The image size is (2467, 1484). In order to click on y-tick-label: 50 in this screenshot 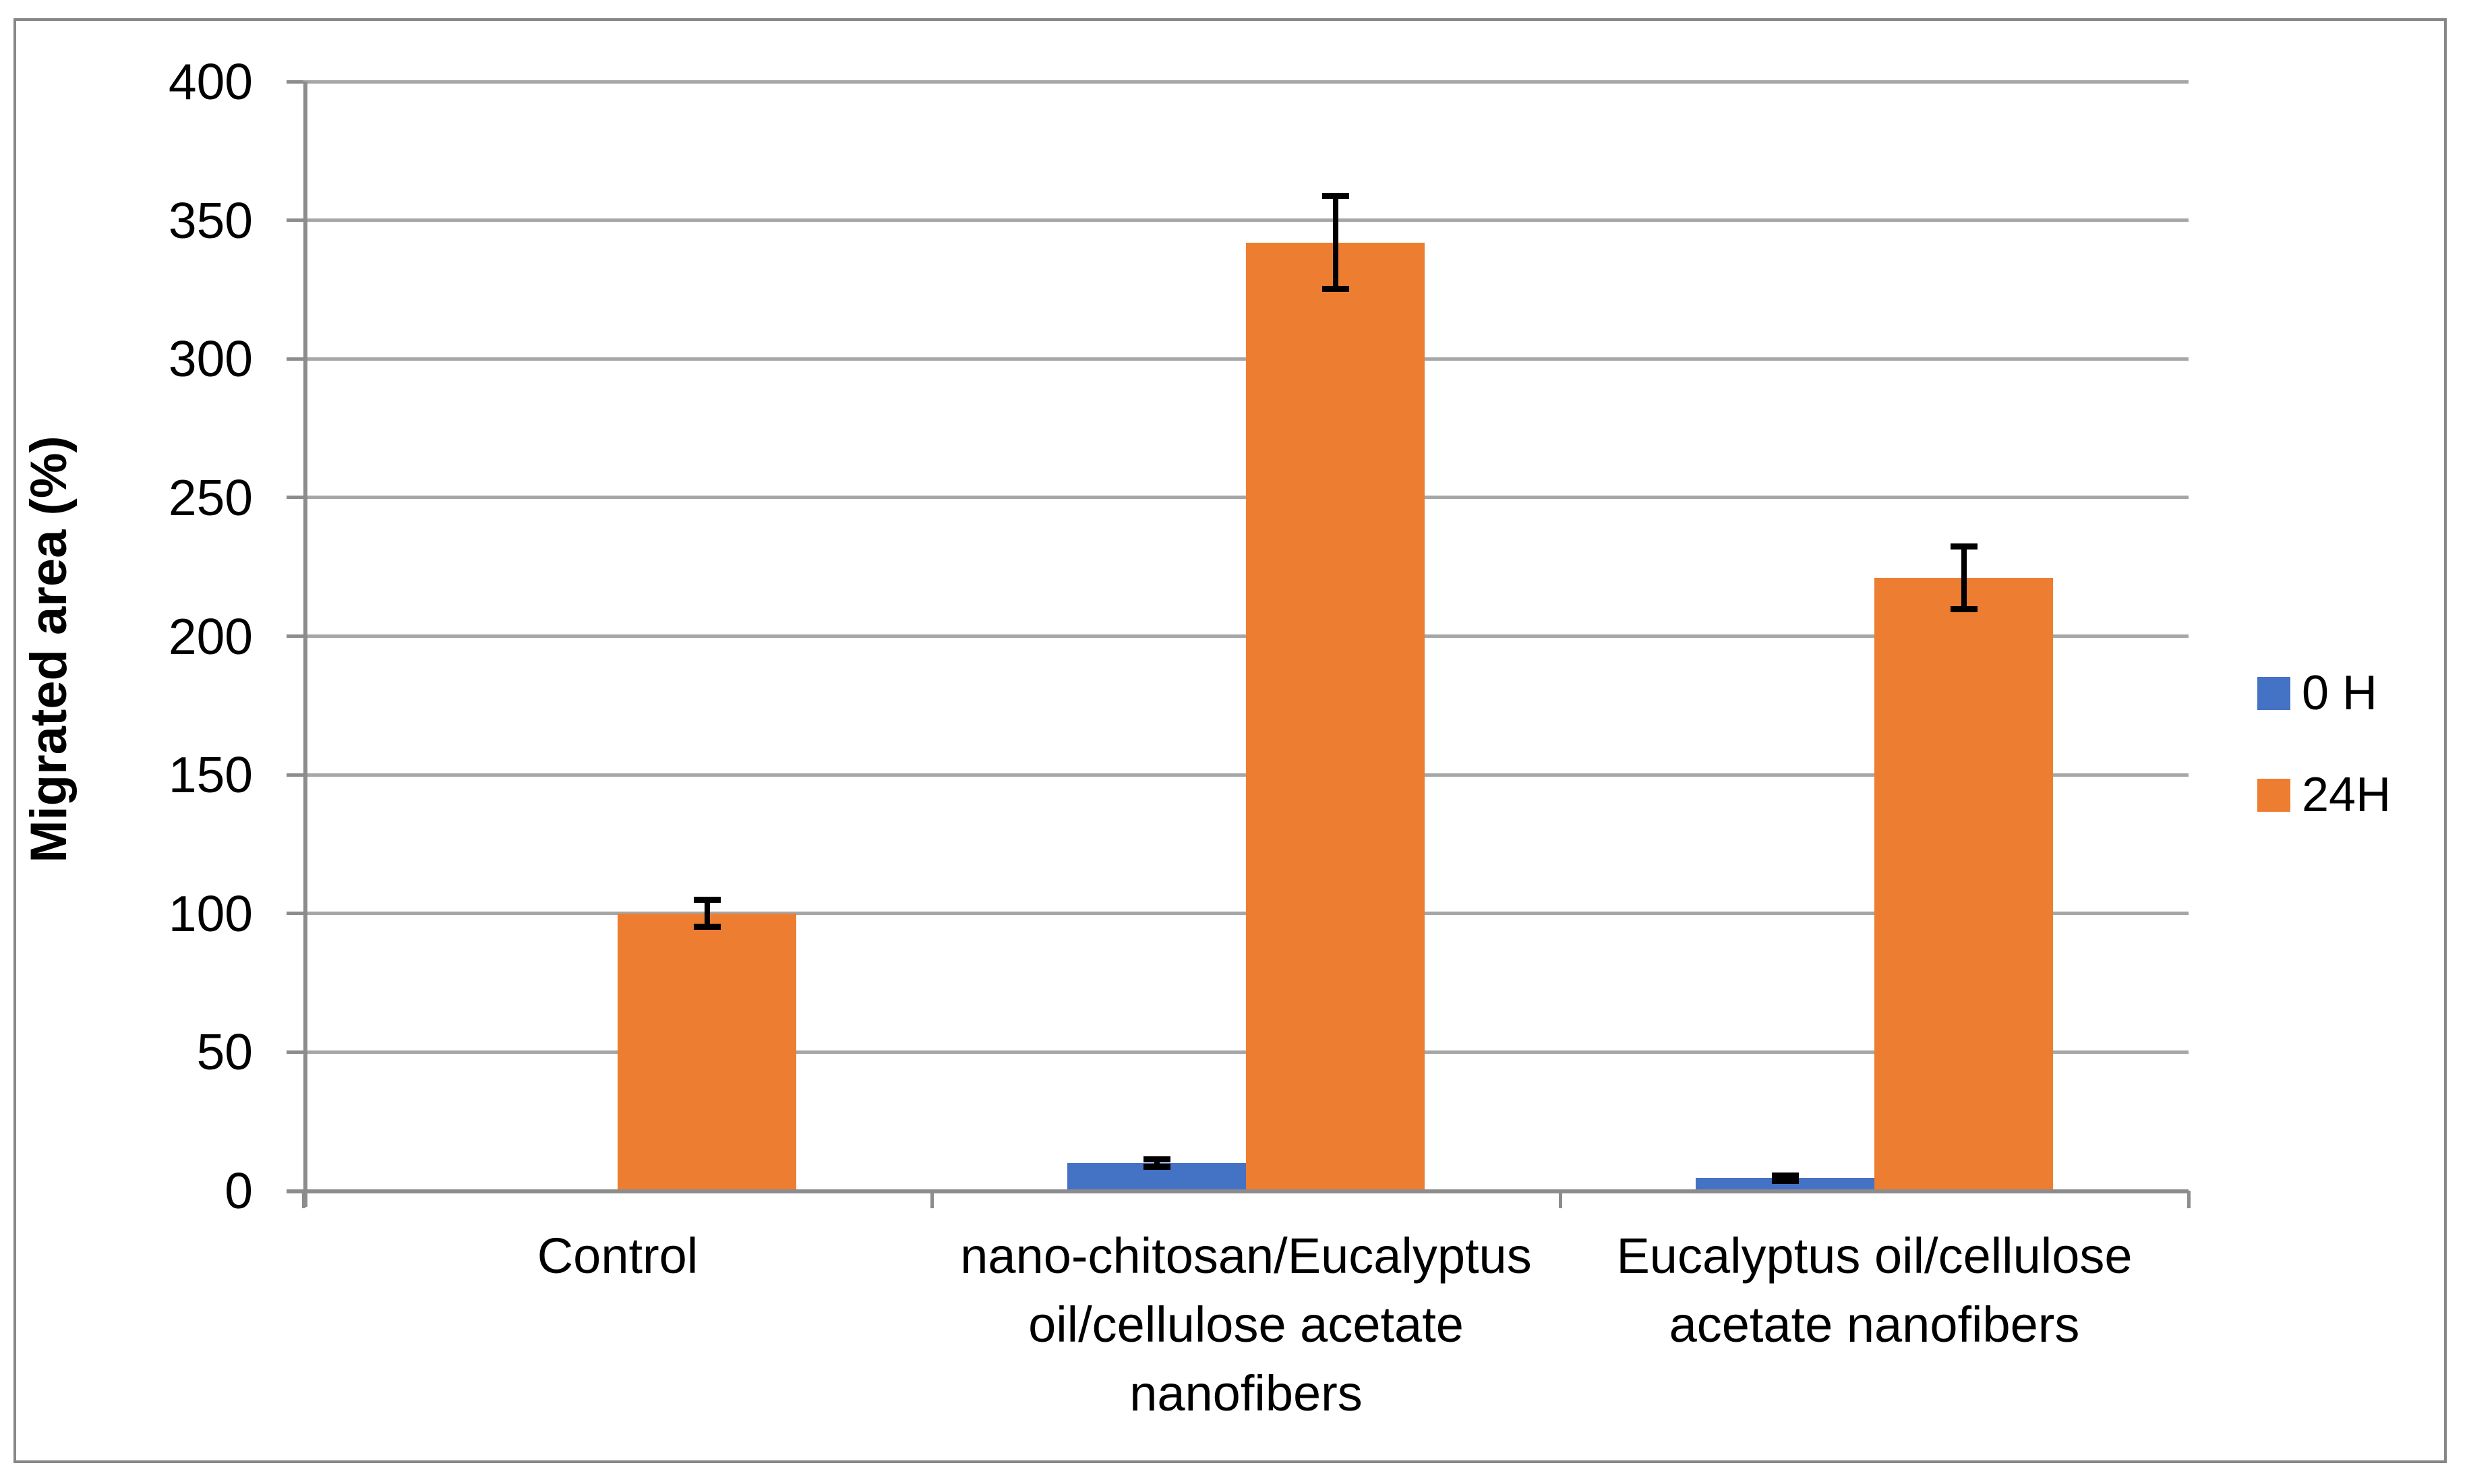, I will do `click(224, 1052)`.